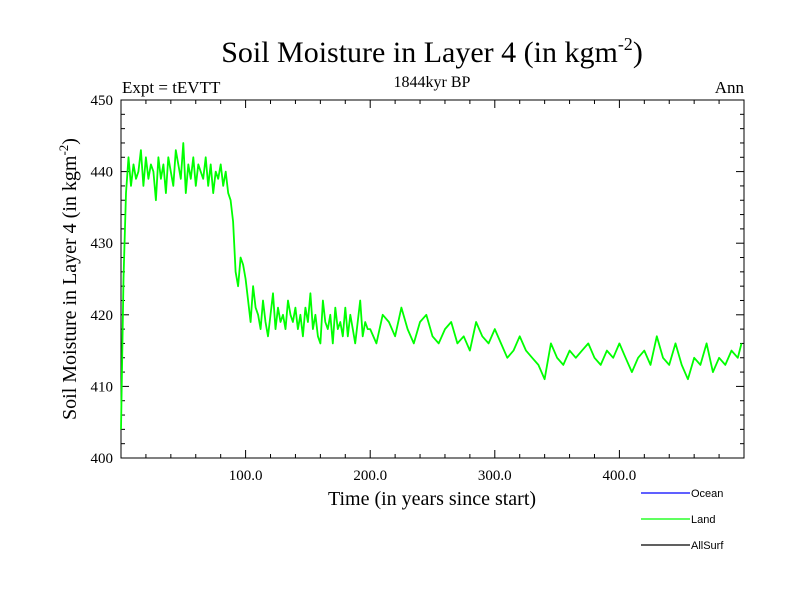  Describe the element at coordinates (246, 476) in the screenshot. I see `x-tick-label: 100.0` at that location.